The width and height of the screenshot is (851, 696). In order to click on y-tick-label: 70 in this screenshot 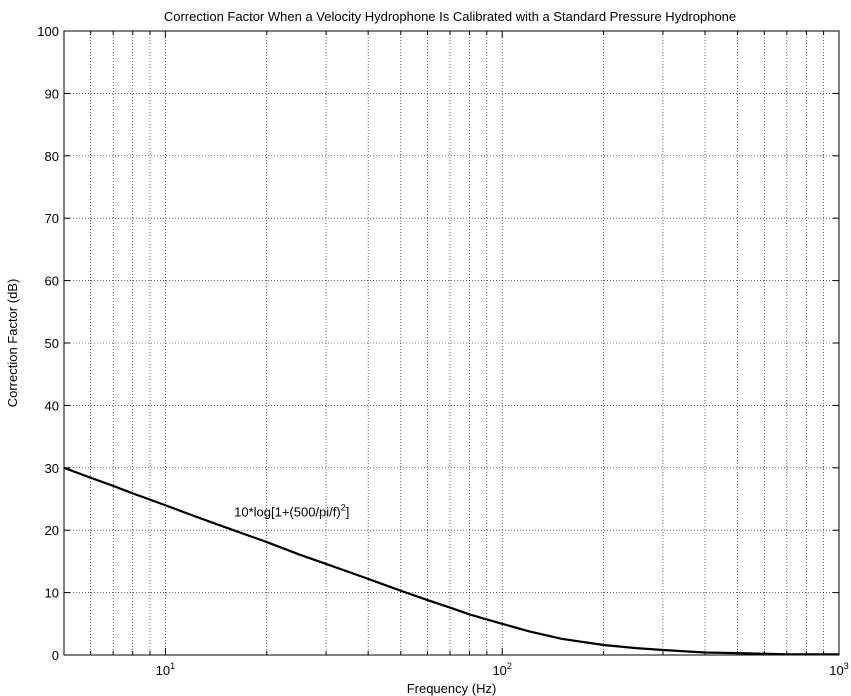, I will do `click(52, 218)`.